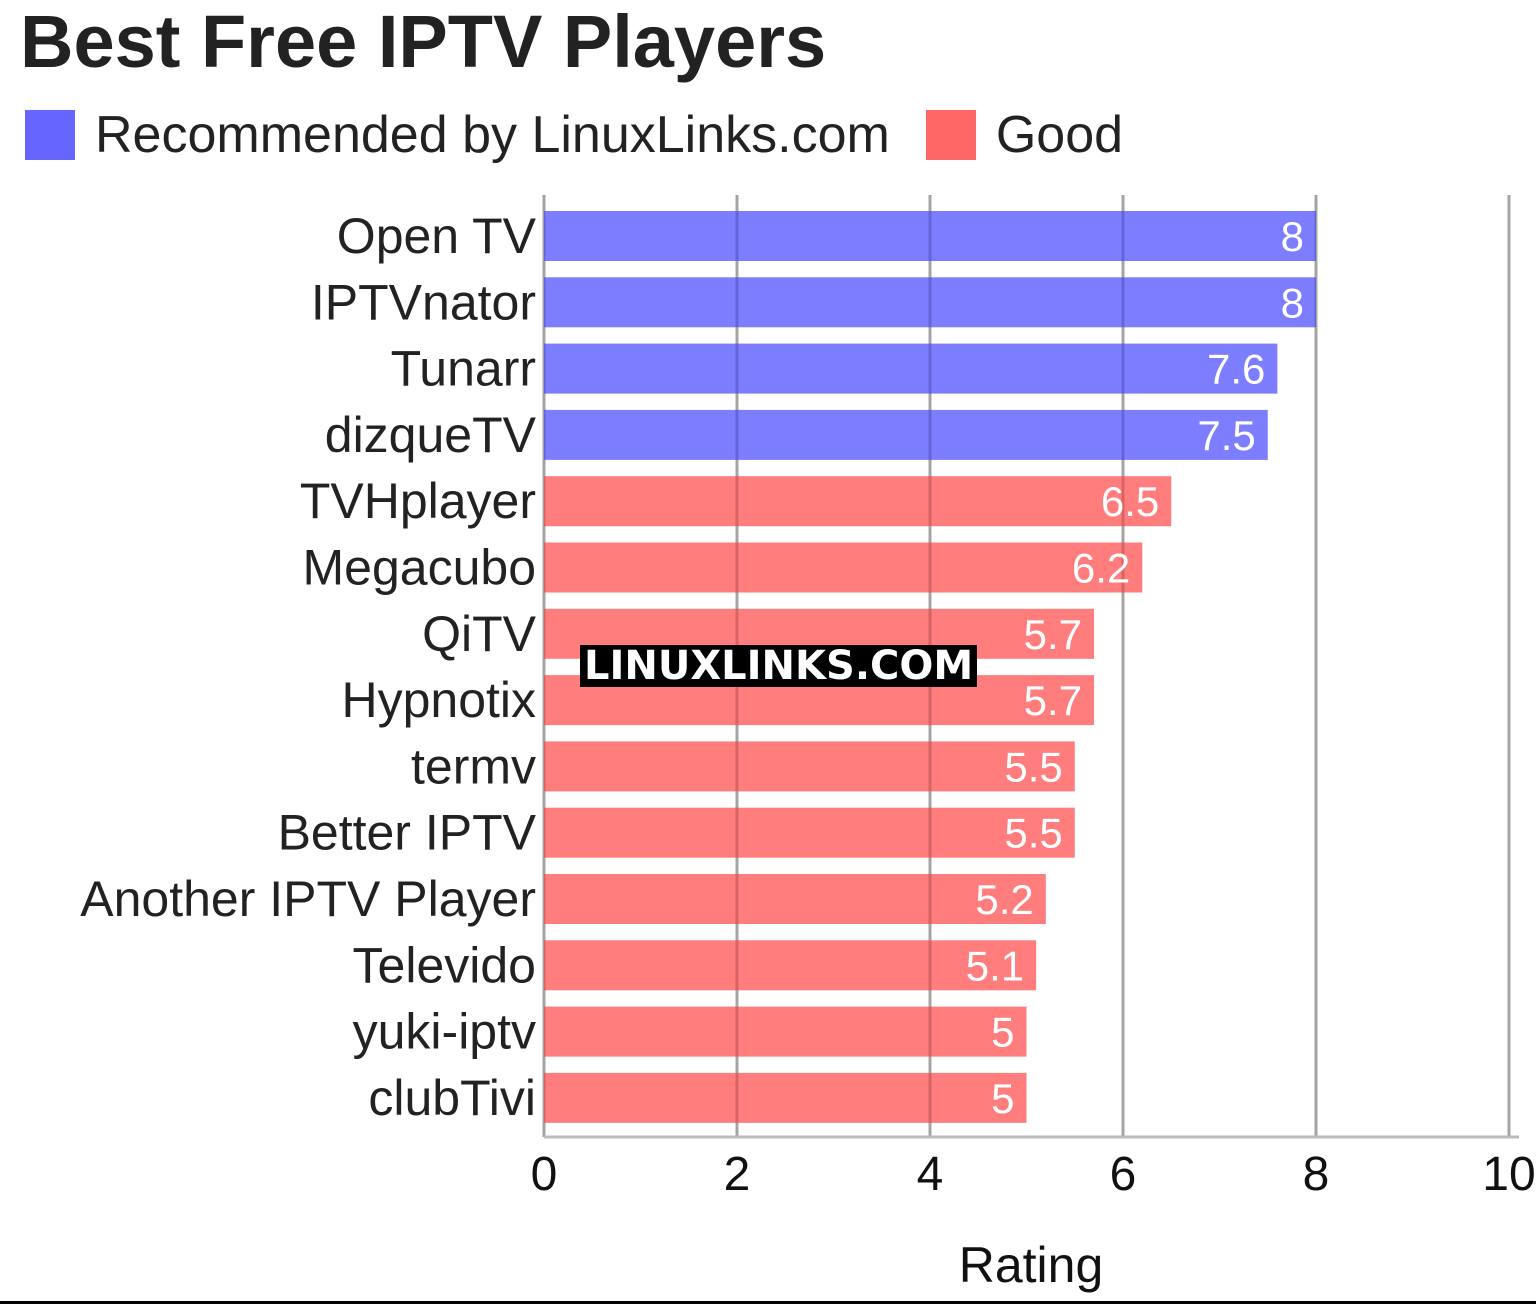 This screenshot has height=1305, width=1536. What do you see at coordinates (418, 501) in the screenshot?
I see `category-label: TVHplayer` at bounding box center [418, 501].